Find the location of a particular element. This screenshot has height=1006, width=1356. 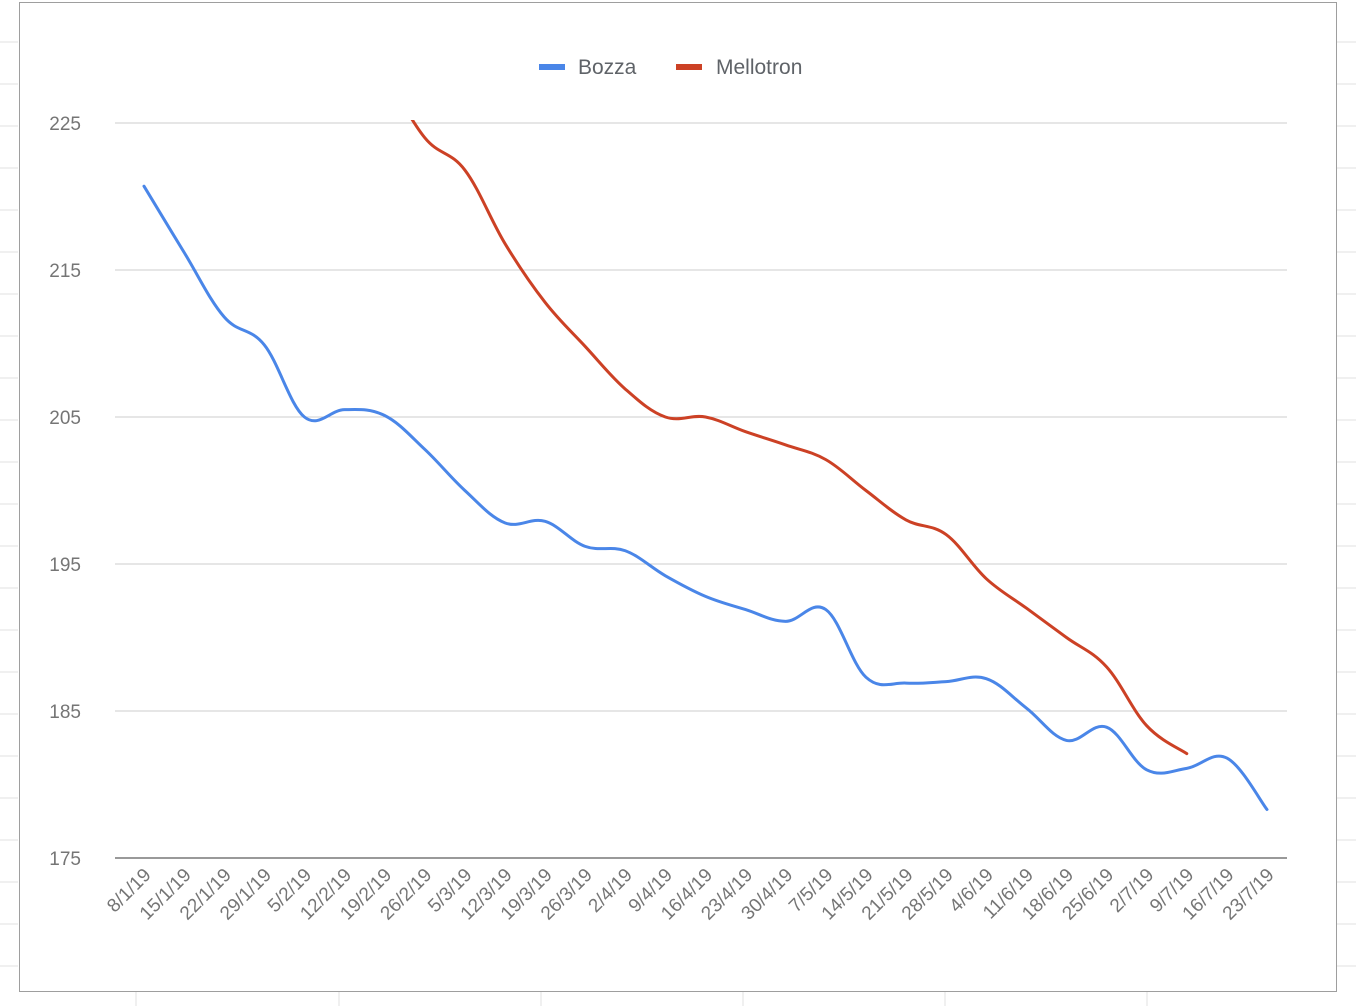

x-tick-label: 2/7/19 is located at coordinates (1132, 891).